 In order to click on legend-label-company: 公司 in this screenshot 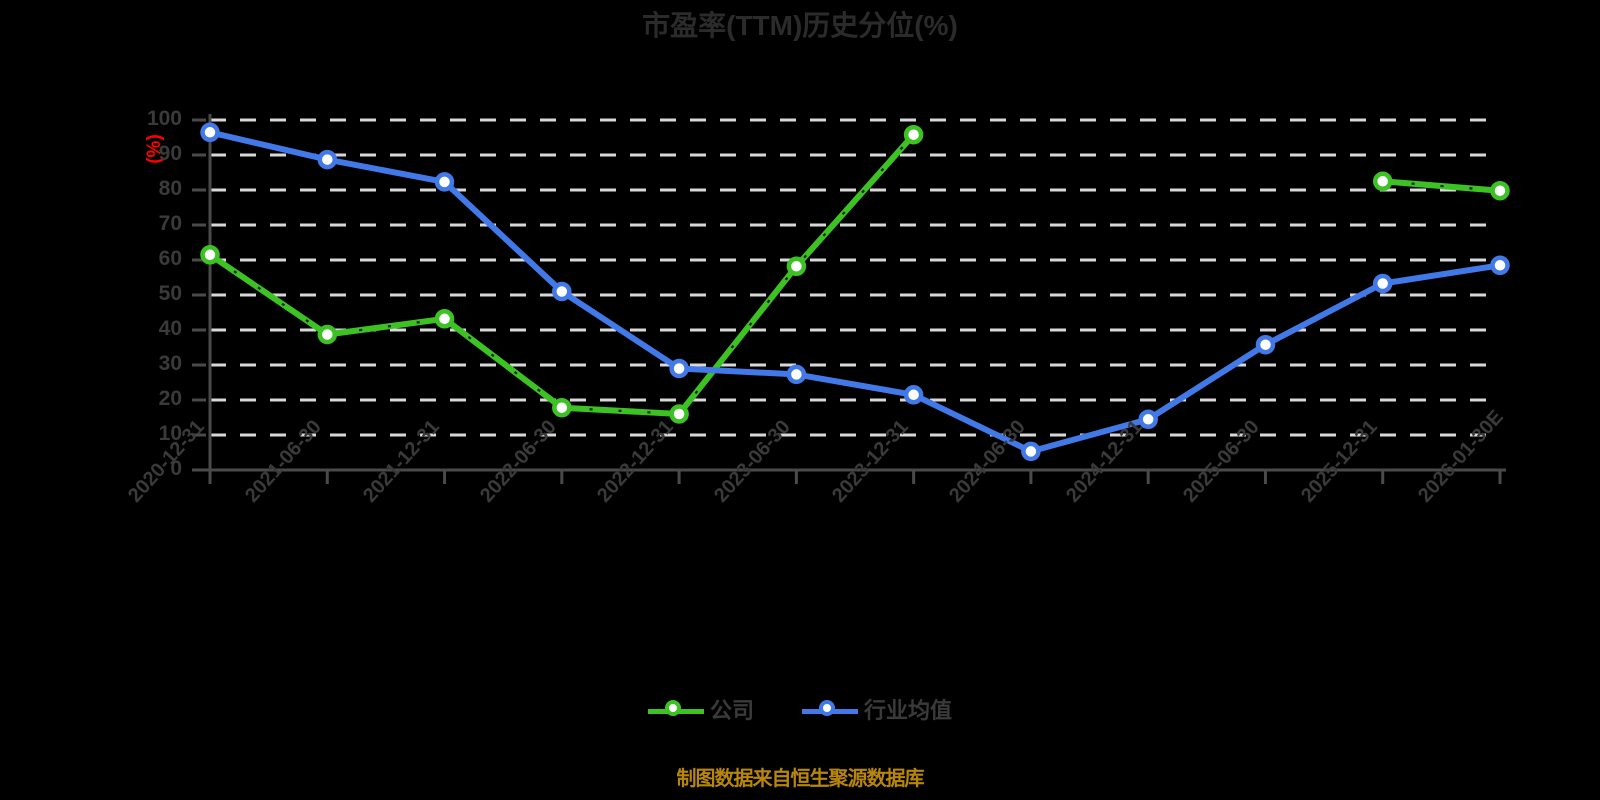, I will do `click(731, 710)`.